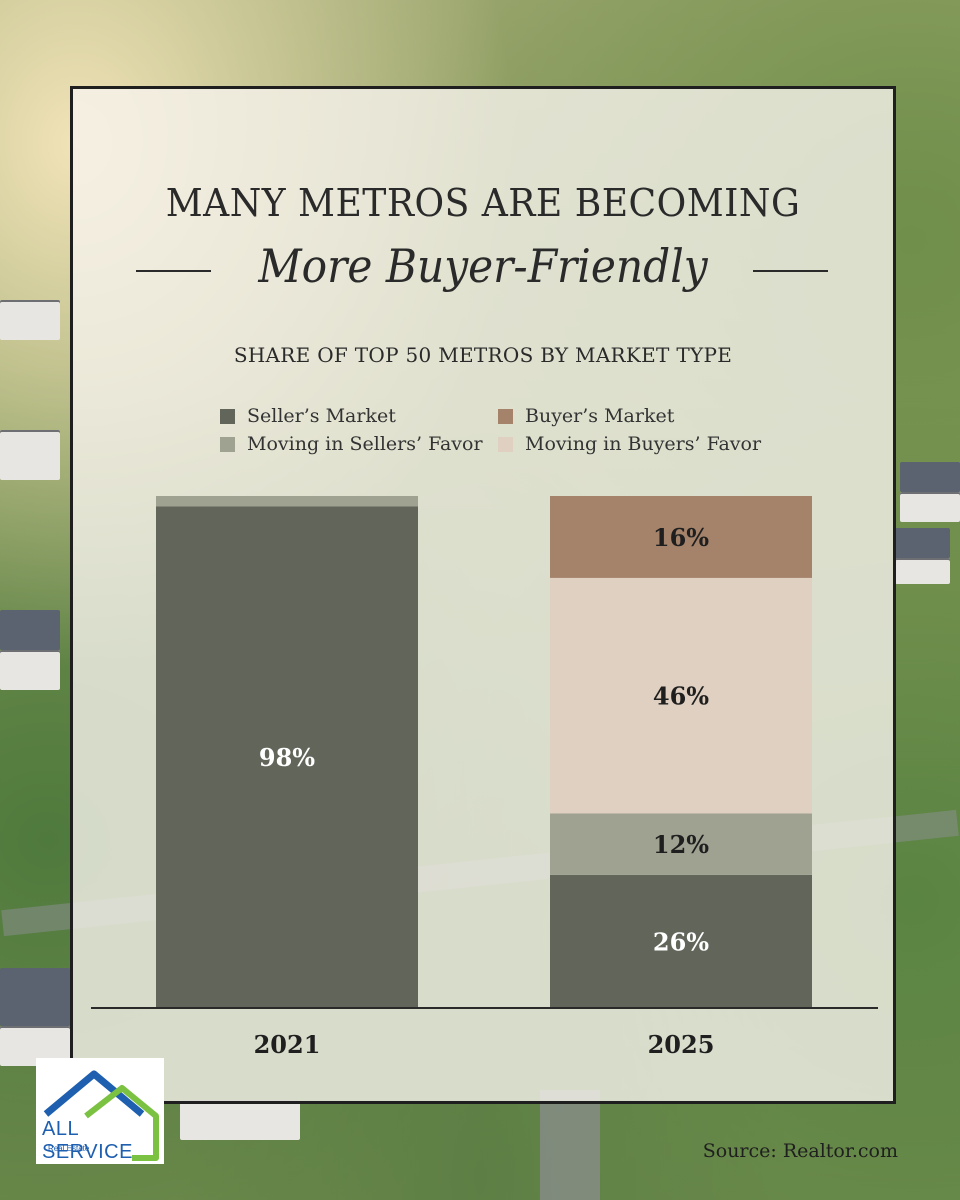  I want to click on logo-subtext: Real Estate, so click(69, 1148).